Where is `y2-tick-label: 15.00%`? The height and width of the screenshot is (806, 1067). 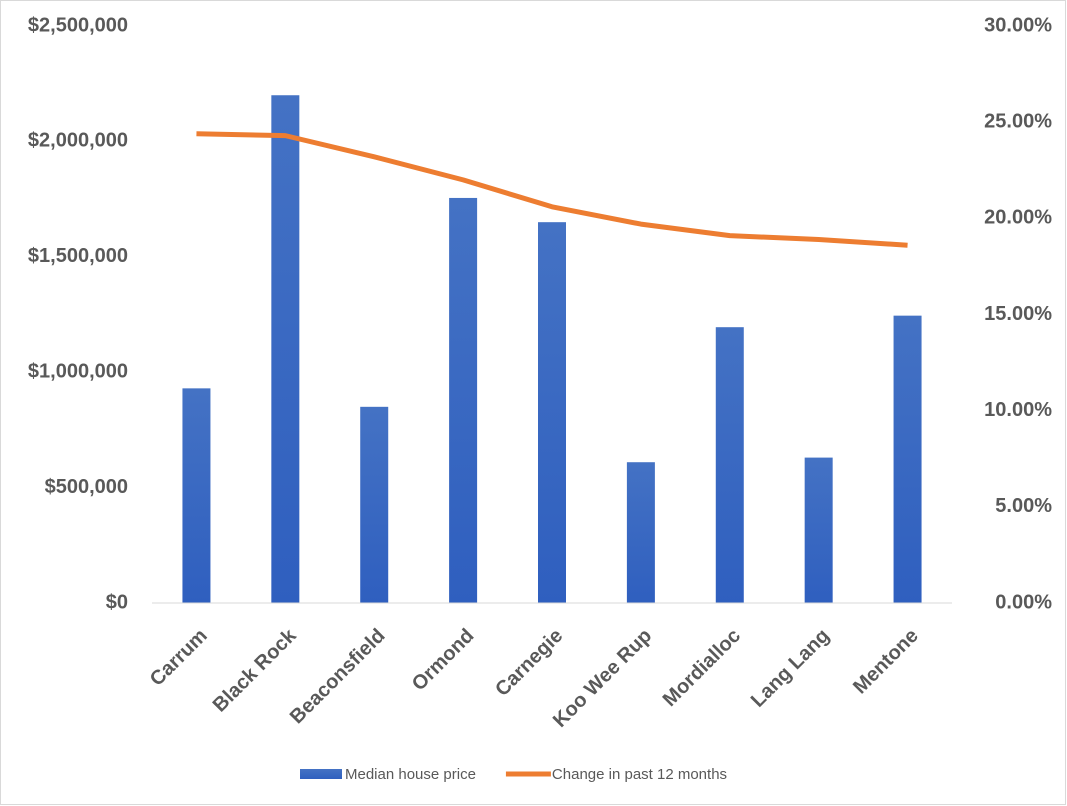
y2-tick-label: 15.00% is located at coordinates (1018, 314).